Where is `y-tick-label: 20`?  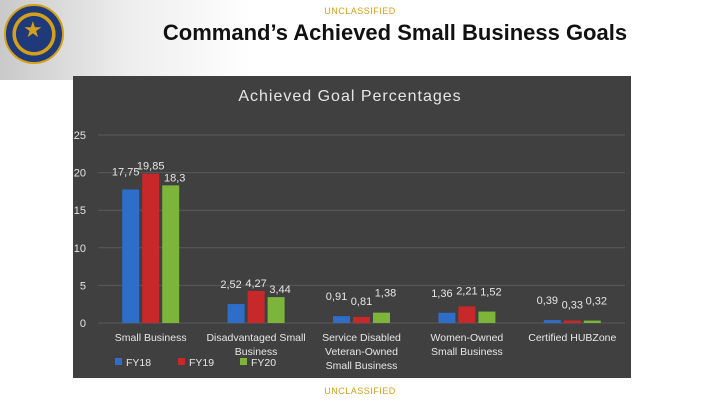
y-tick-label: 20 is located at coordinates (80, 174).